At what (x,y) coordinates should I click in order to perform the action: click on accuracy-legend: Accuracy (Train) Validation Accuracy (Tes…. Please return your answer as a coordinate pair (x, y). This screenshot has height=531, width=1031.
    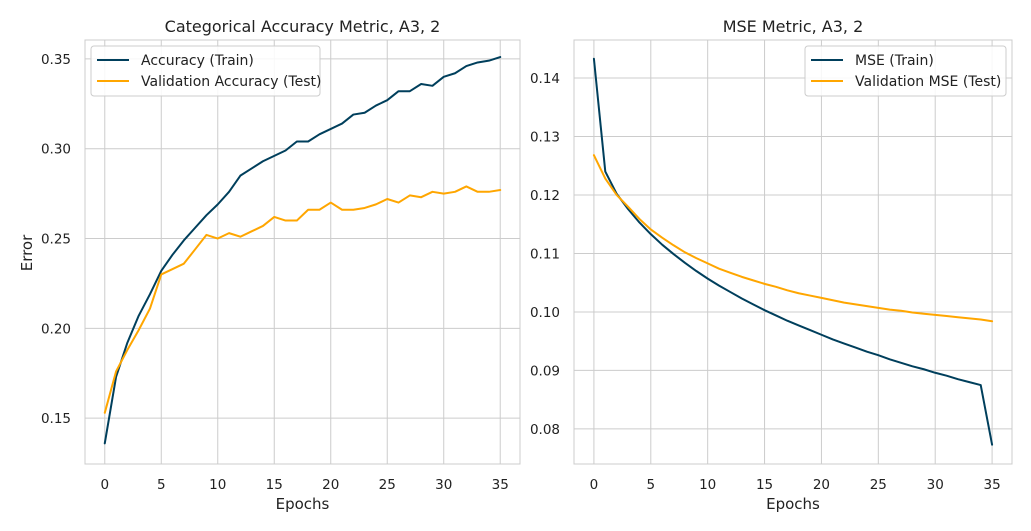
    Looking at the image, I should click on (205, 71).